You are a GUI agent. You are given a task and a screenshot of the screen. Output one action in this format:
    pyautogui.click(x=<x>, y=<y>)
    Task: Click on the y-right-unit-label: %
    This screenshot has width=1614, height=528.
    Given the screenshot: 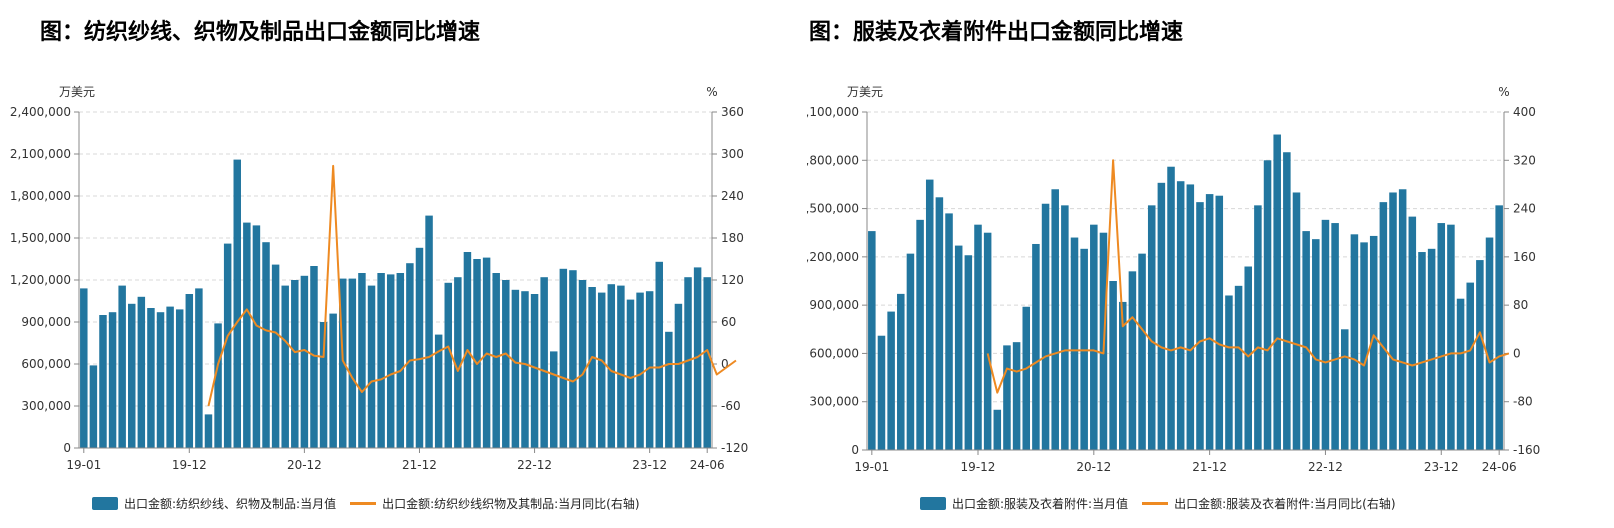 What is the action you would take?
    pyautogui.click(x=1503, y=92)
    